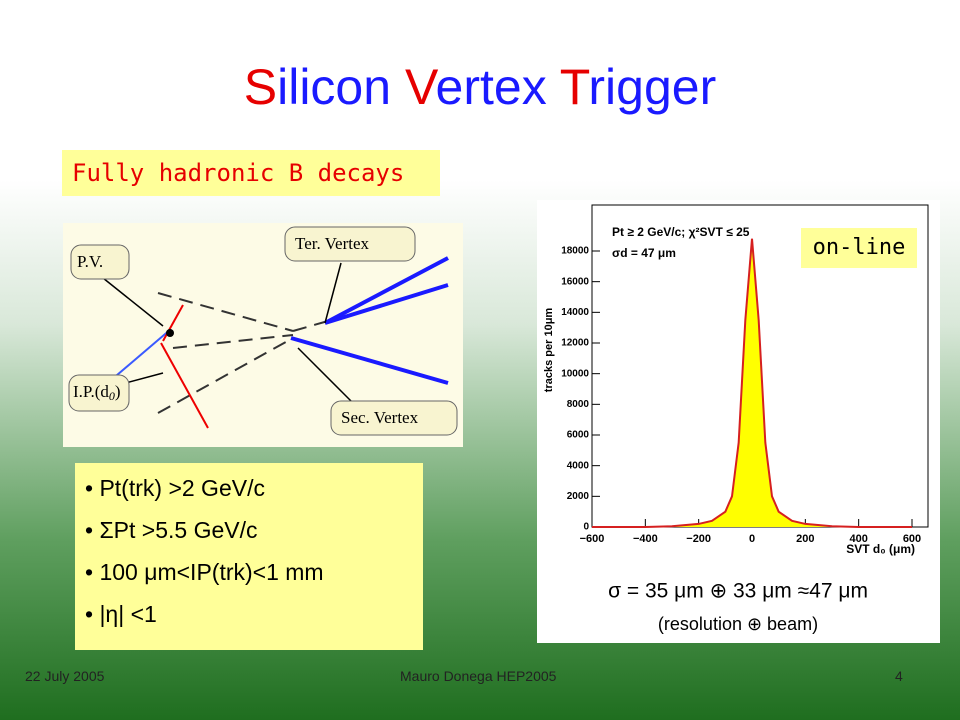 The width and height of the screenshot is (960, 720). I want to click on footer-author: Mauro Donega HEP2005, so click(478, 676).